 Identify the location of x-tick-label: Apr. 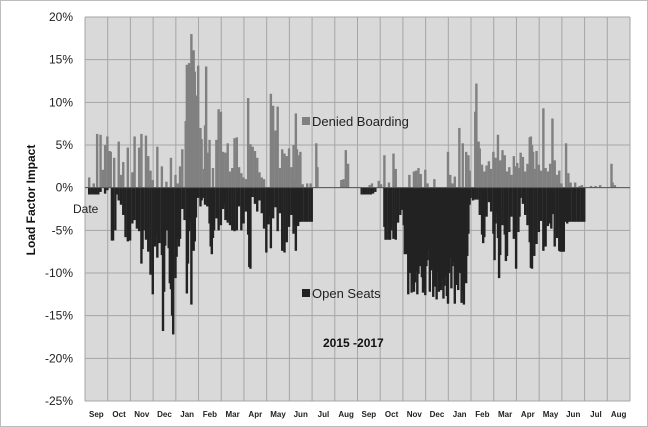
(528, 414).